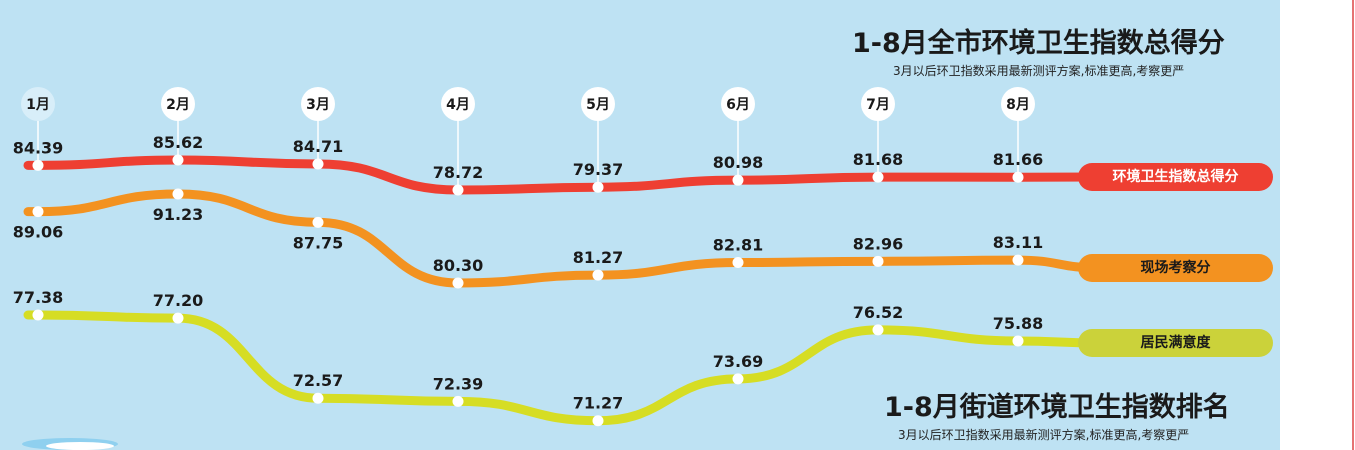  Describe the element at coordinates (318, 242) in the screenshot. I see `data-label: 87.75` at that location.